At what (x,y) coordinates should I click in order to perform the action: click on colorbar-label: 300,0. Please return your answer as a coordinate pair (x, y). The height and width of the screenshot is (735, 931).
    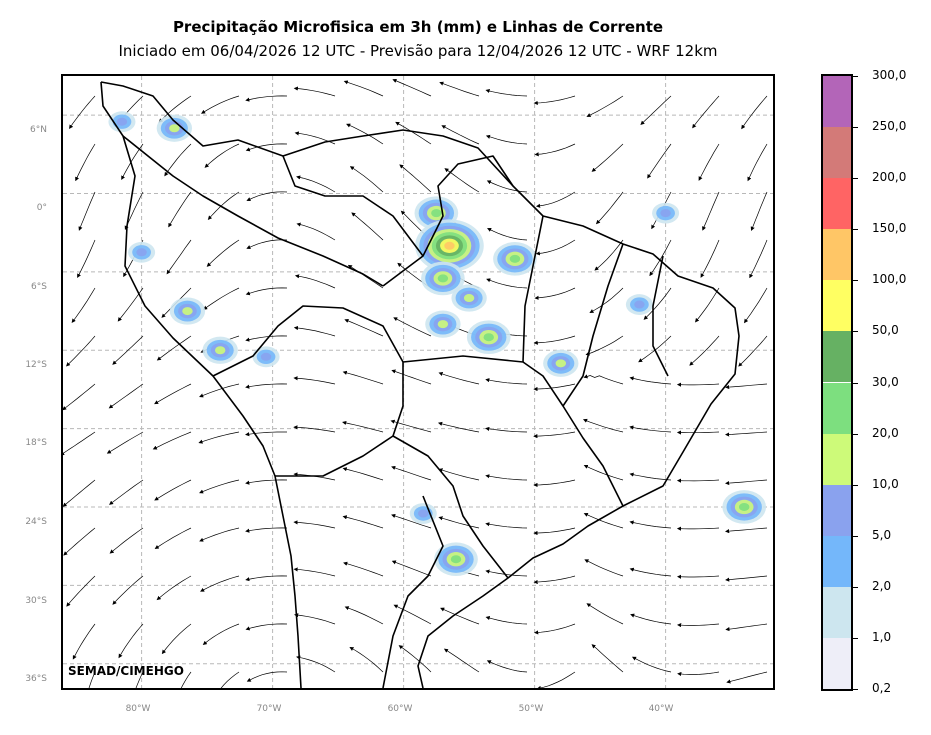
    Looking at the image, I should click on (889, 75).